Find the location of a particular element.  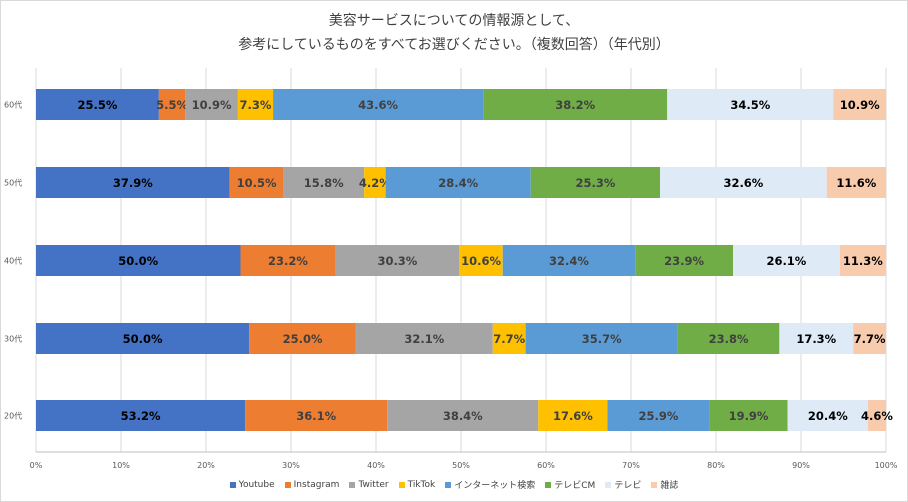

data-label: 25.3% is located at coordinates (595, 183).